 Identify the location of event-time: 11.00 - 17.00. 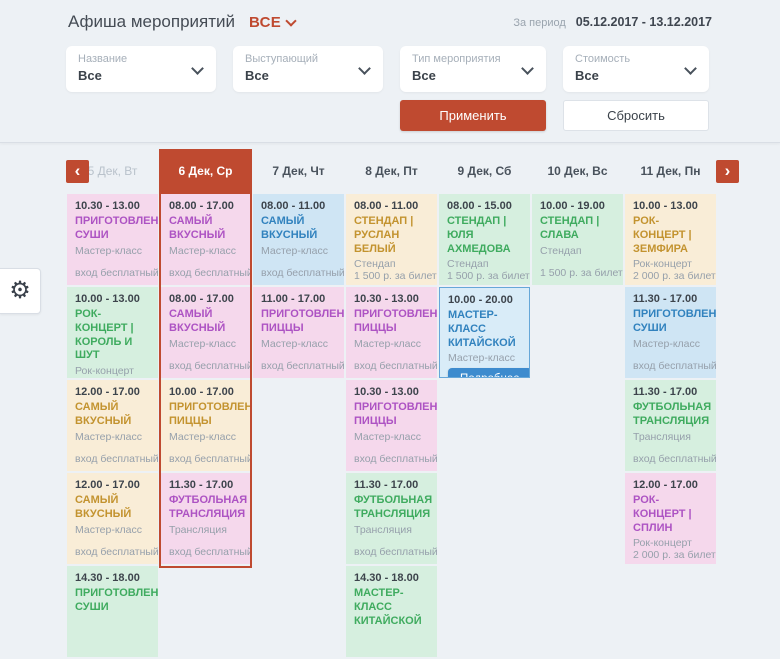
(293, 299).